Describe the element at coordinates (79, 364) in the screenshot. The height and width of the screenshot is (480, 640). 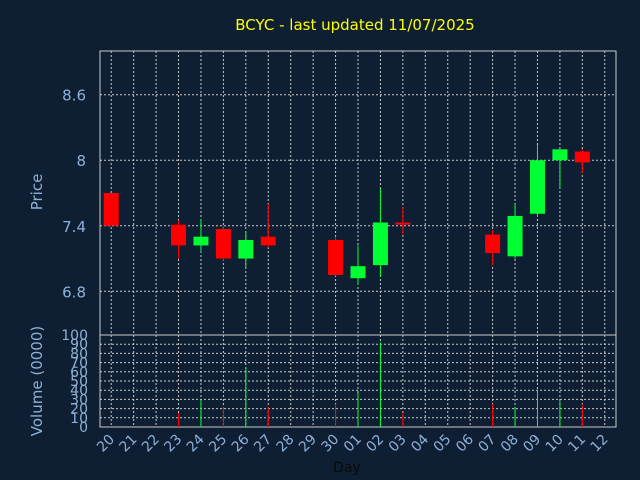
I see `volume-tick-label: 70` at that location.